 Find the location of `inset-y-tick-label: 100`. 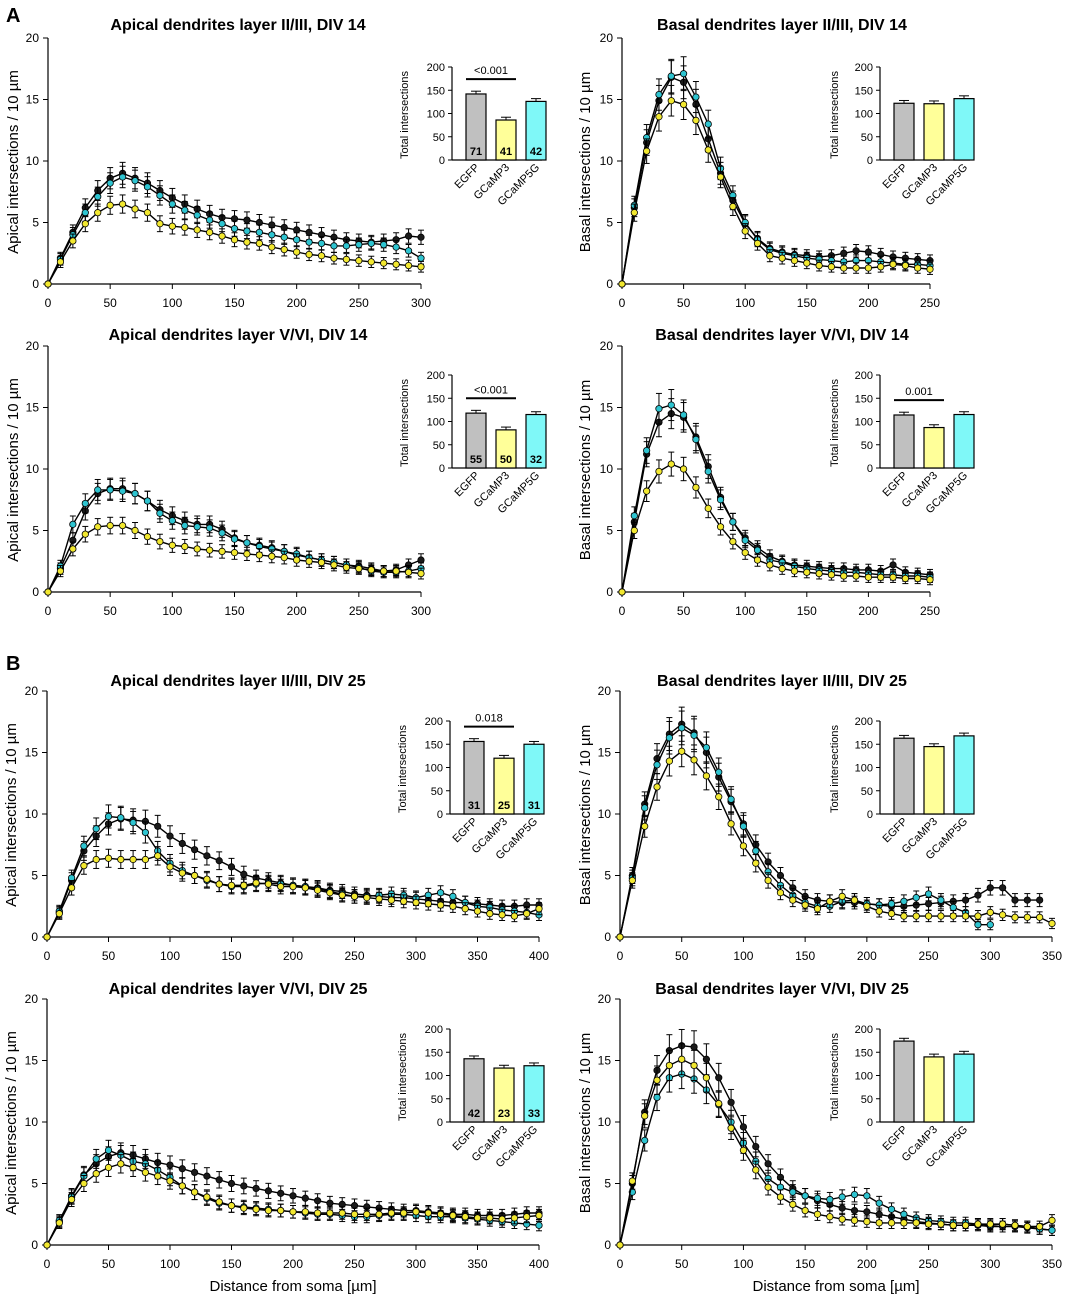

inset-y-tick-label: 100 is located at coordinates (436, 115).